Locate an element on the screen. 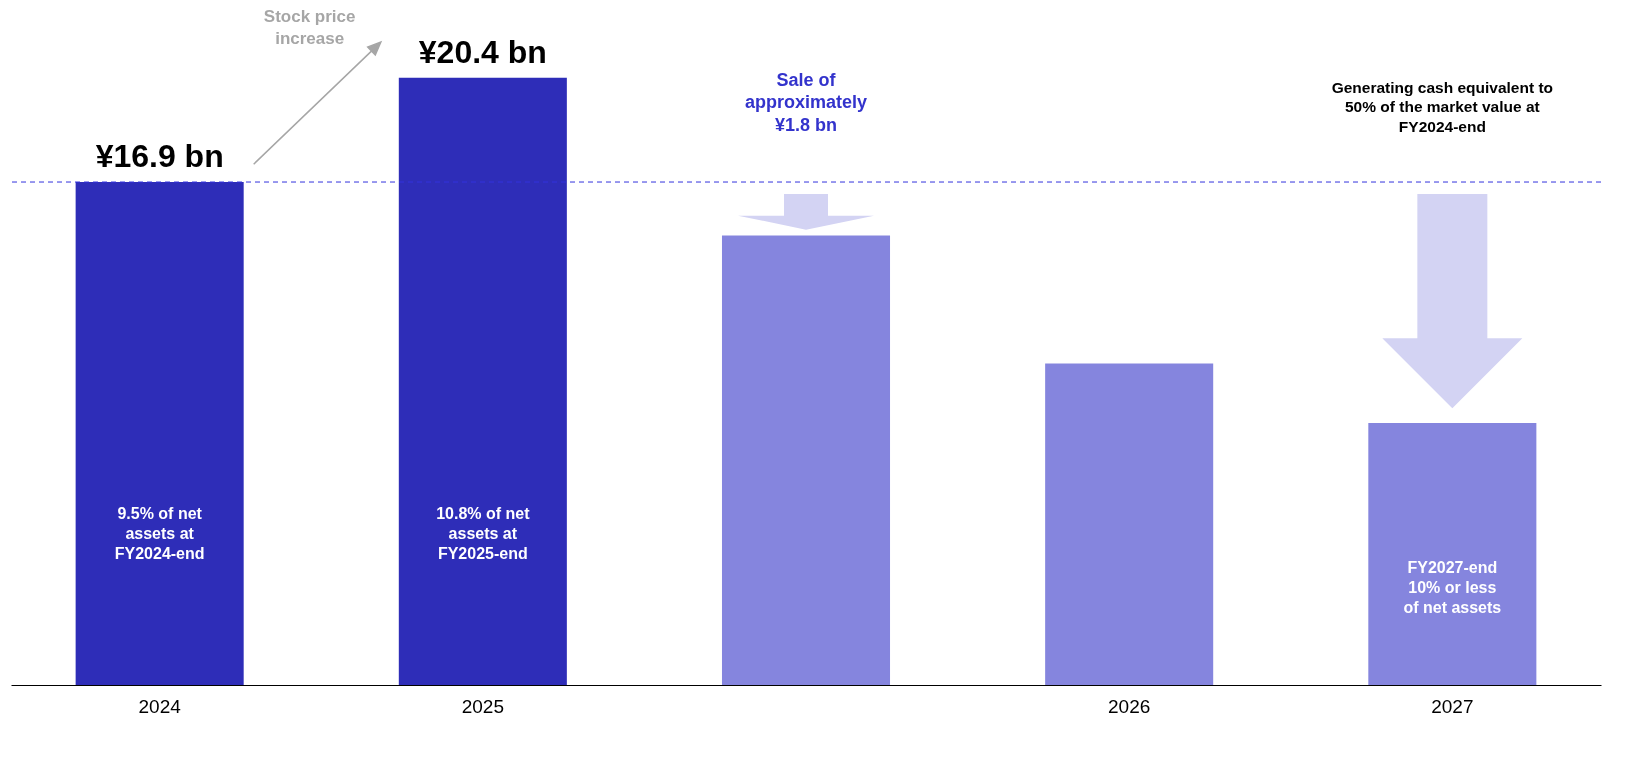 The image size is (1639, 767). x-tick-label: 2027 is located at coordinates (1452, 706).